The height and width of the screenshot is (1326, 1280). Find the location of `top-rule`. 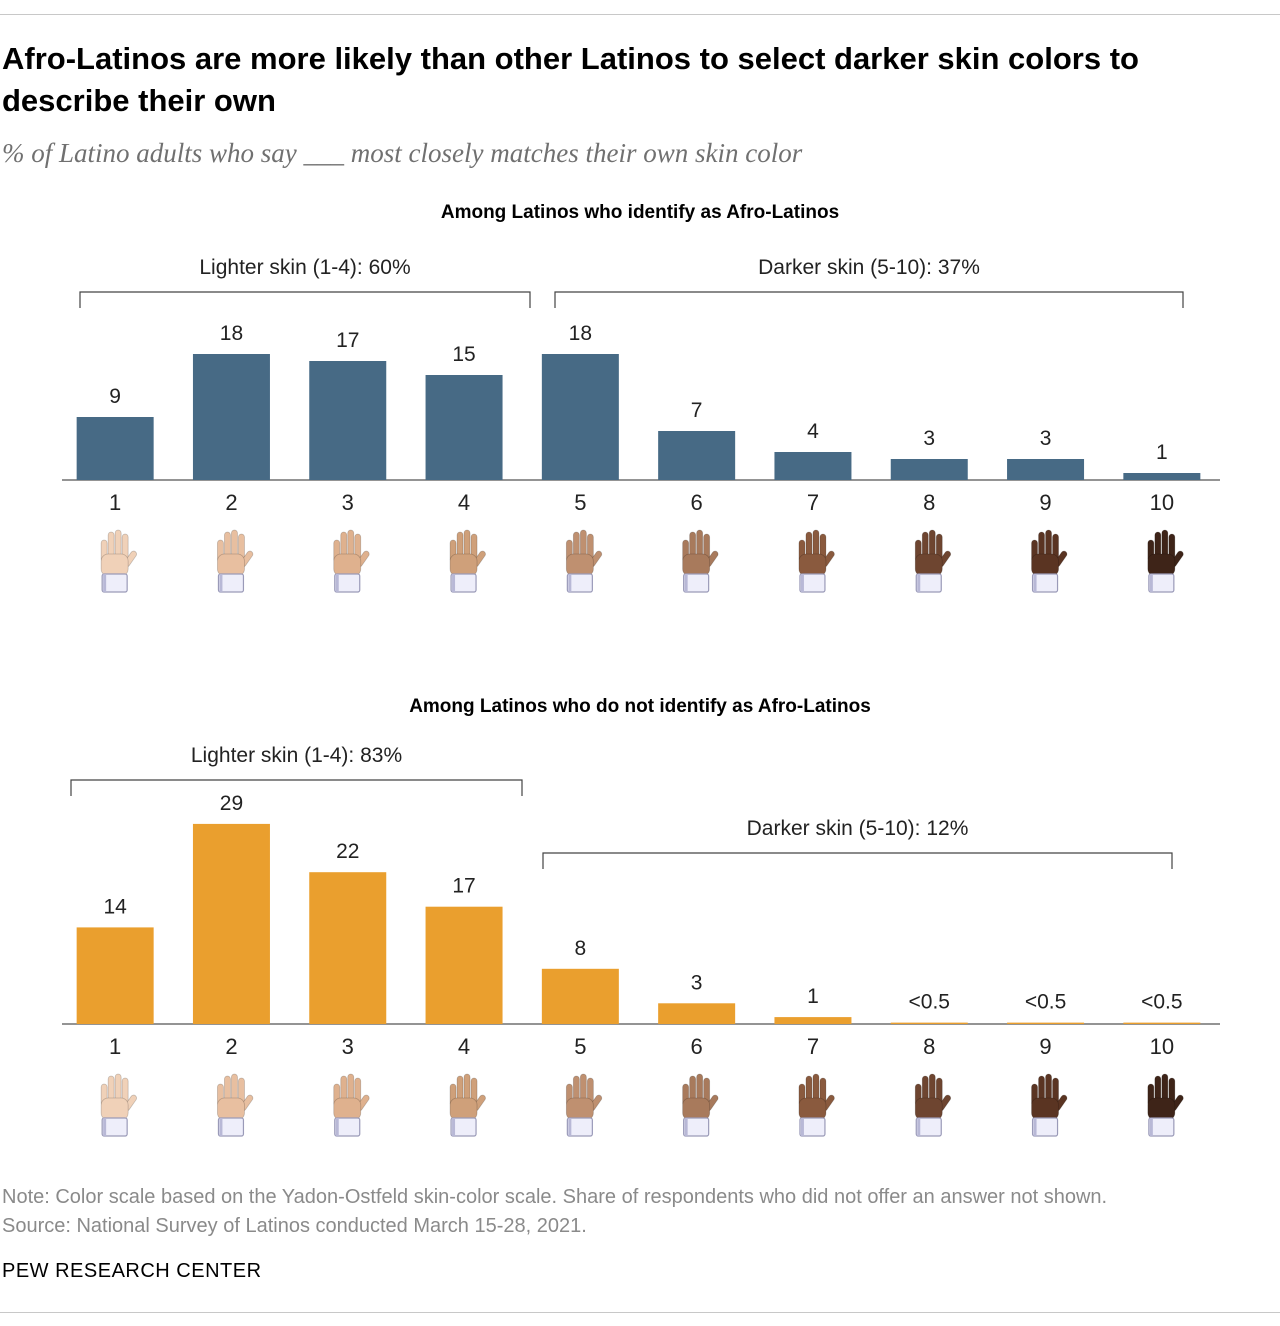

top-rule is located at coordinates (640, 14).